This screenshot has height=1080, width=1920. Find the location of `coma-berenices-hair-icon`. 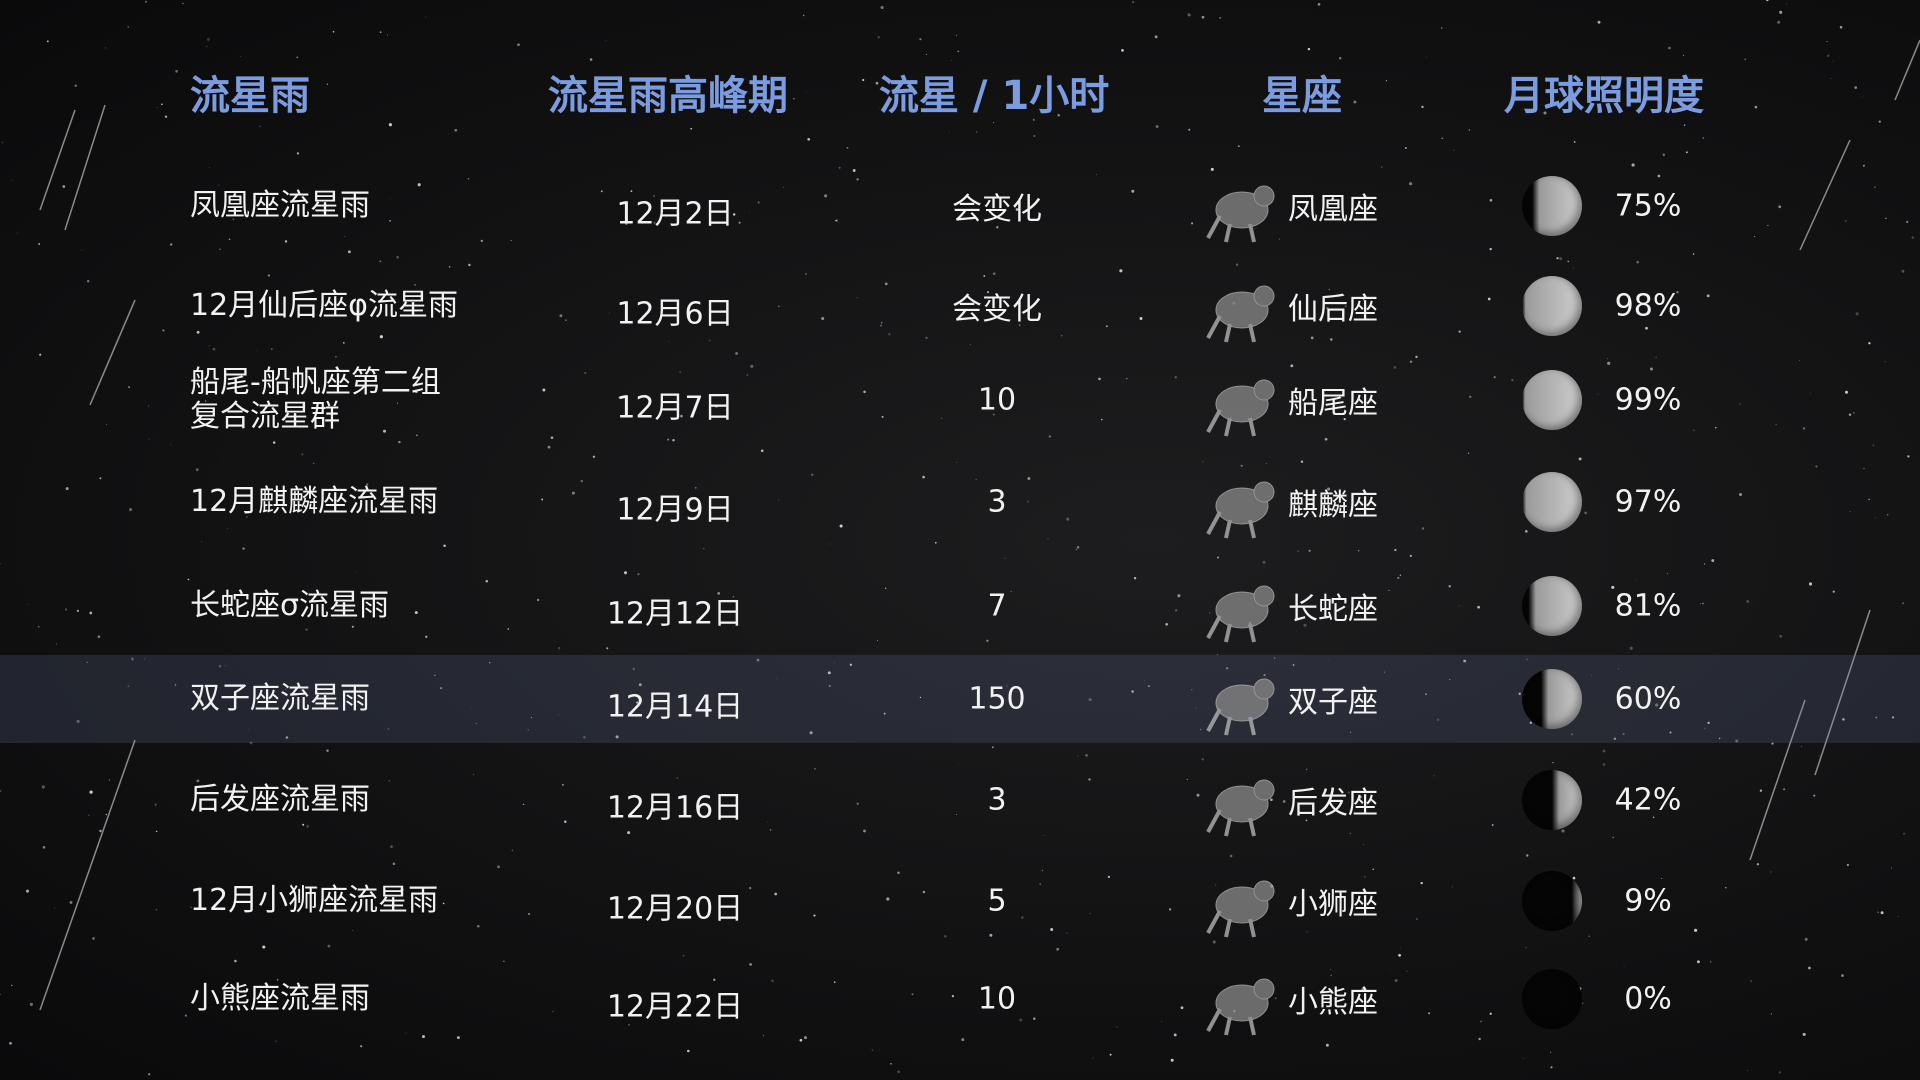

coma-berenices-hair-icon is located at coordinates (1237, 800).